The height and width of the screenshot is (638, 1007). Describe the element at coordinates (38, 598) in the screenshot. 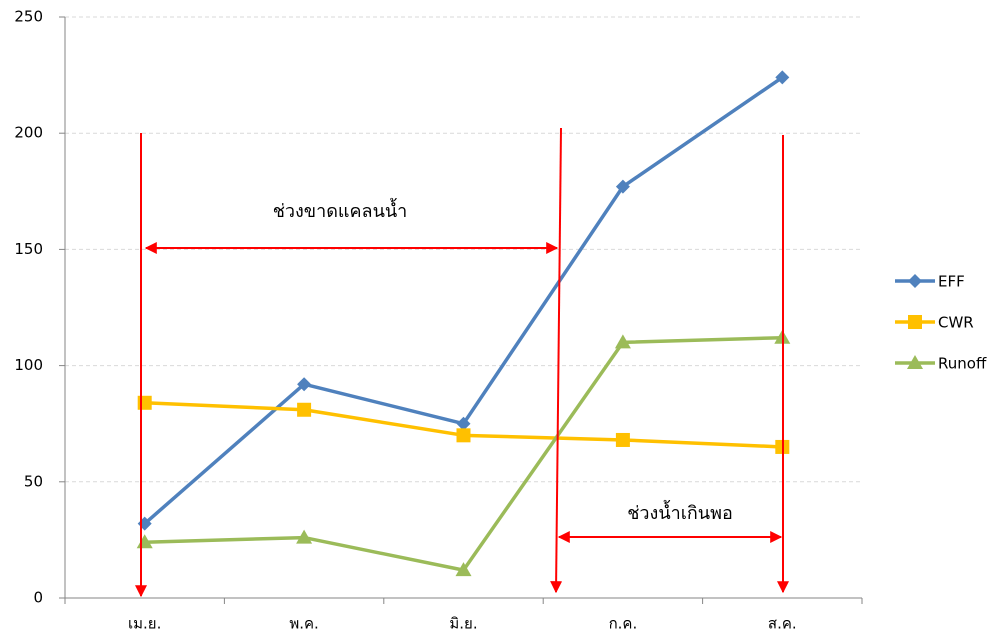

I see `y-tick-label: 0` at that location.